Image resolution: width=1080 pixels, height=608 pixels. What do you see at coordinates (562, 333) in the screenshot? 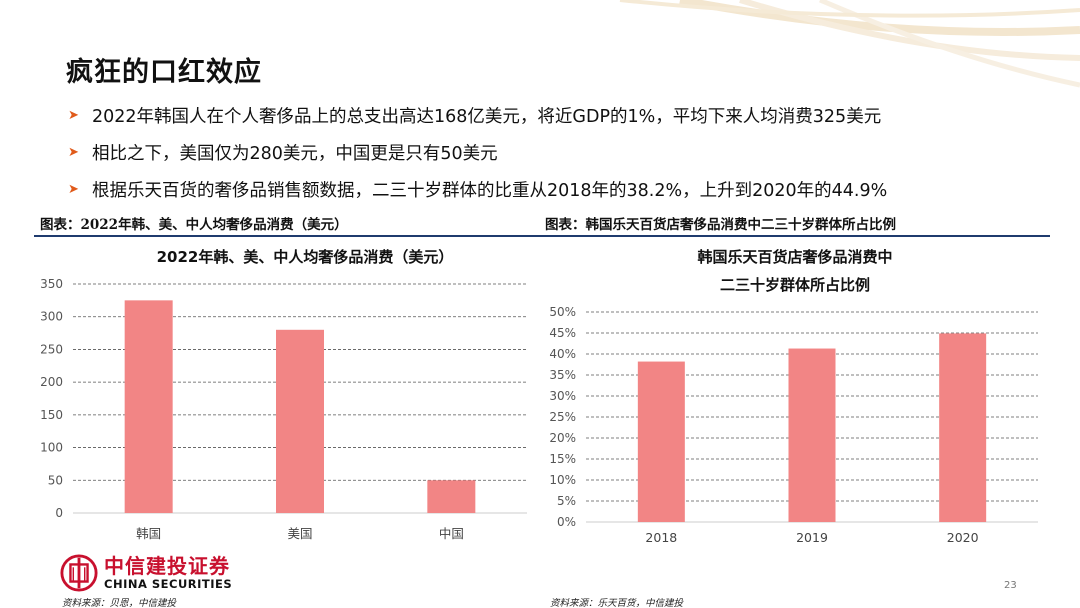
I see `y-tick-label: 45%` at bounding box center [562, 333].